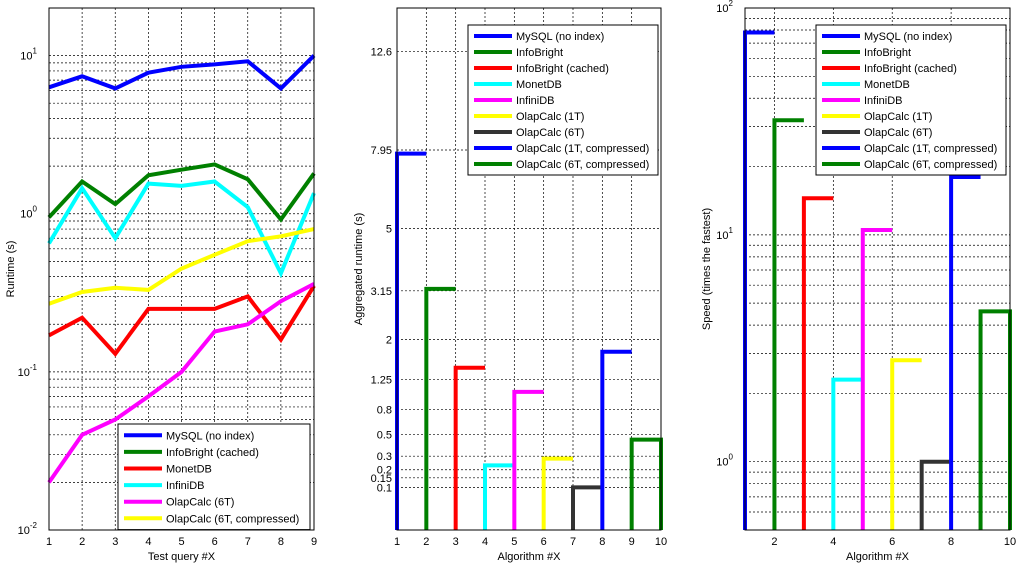 The height and width of the screenshot is (570, 1024). I want to click on x-tick-label: 9, so click(314, 542).